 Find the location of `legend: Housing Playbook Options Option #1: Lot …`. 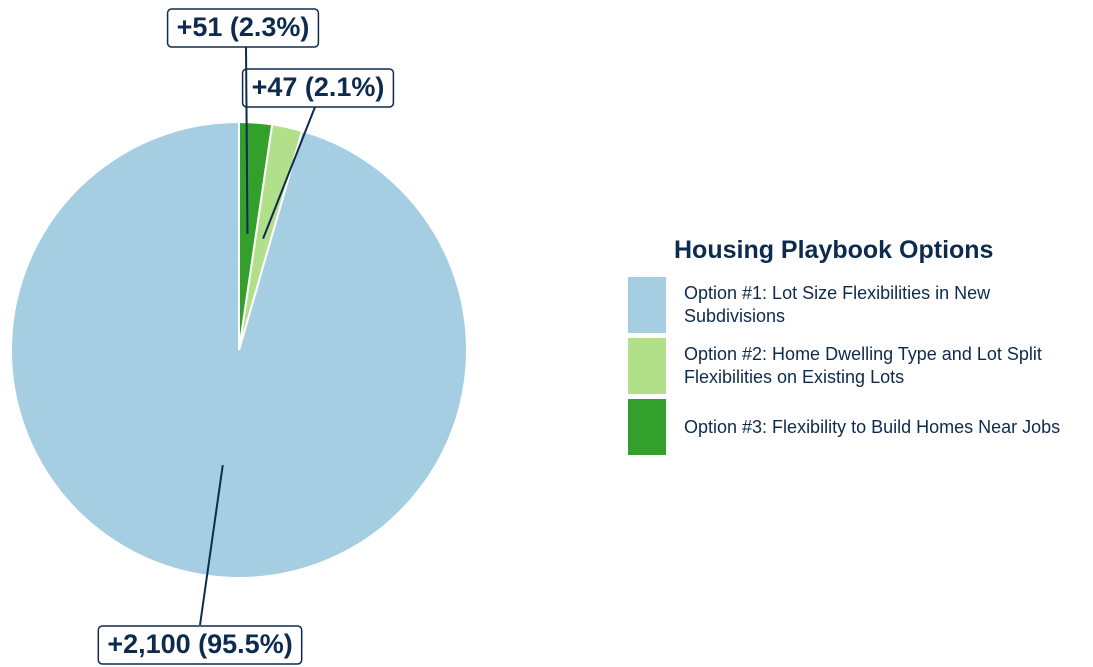

legend: Housing Playbook Options Option #1: Lot … is located at coordinates (860, 348).